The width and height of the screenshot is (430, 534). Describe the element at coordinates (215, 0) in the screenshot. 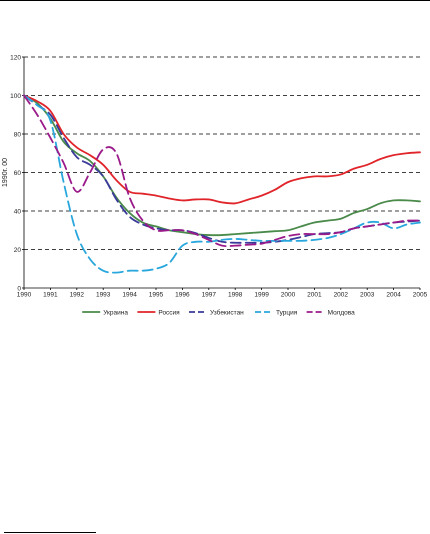

I see `page-top-rule` at that location.